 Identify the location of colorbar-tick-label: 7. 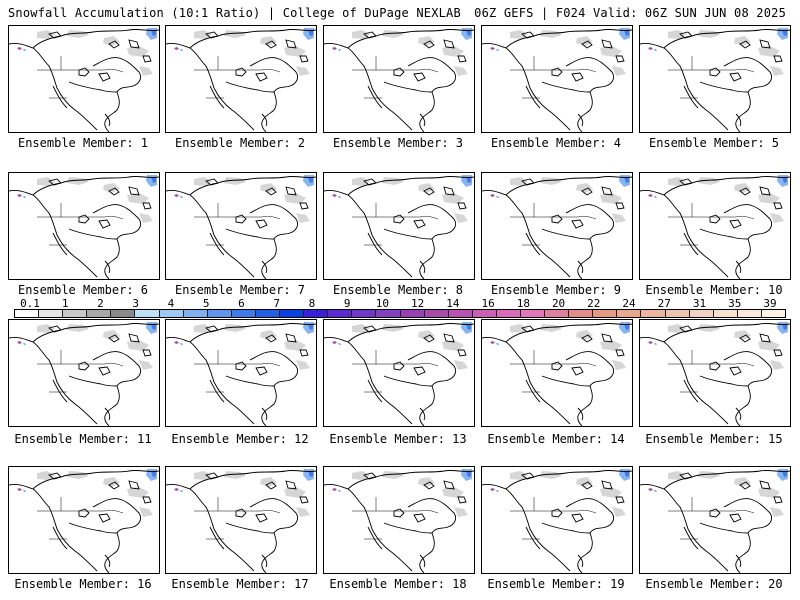
(276, 303).